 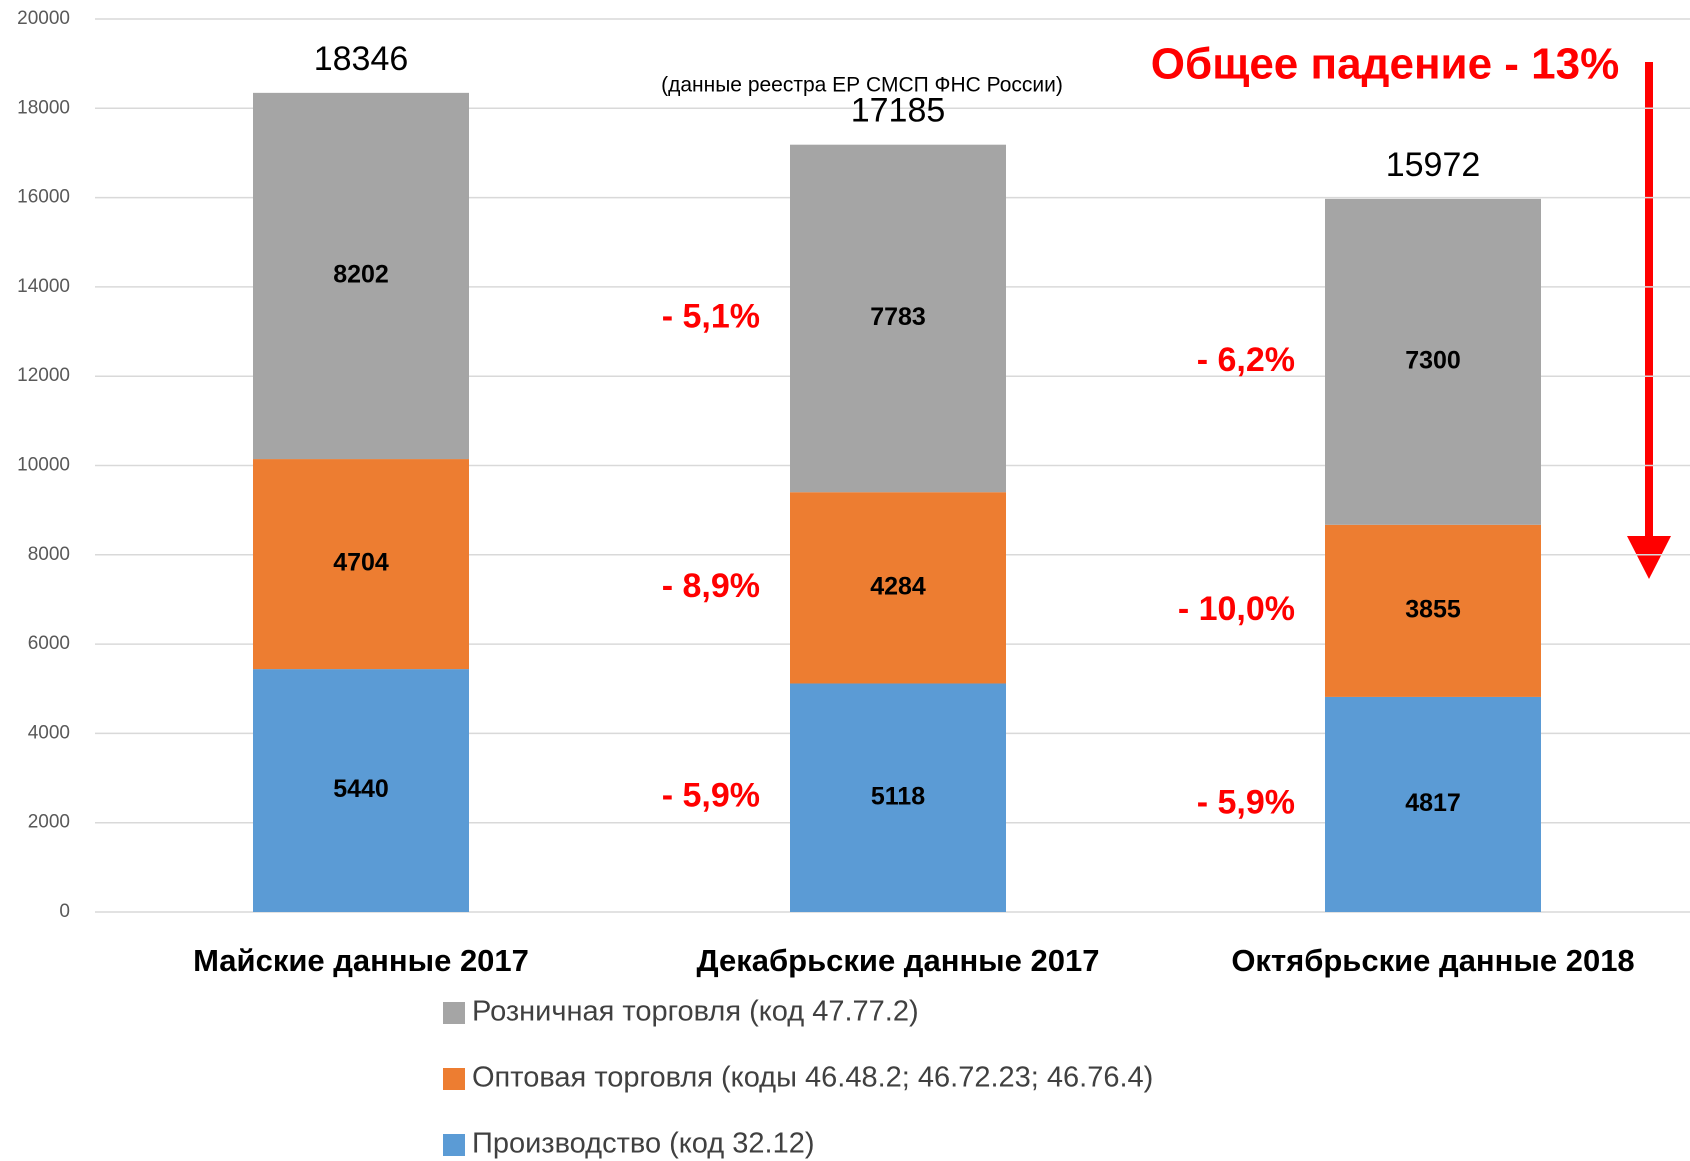 I want to click on value-label: 8202, so click(x=361, y=275).